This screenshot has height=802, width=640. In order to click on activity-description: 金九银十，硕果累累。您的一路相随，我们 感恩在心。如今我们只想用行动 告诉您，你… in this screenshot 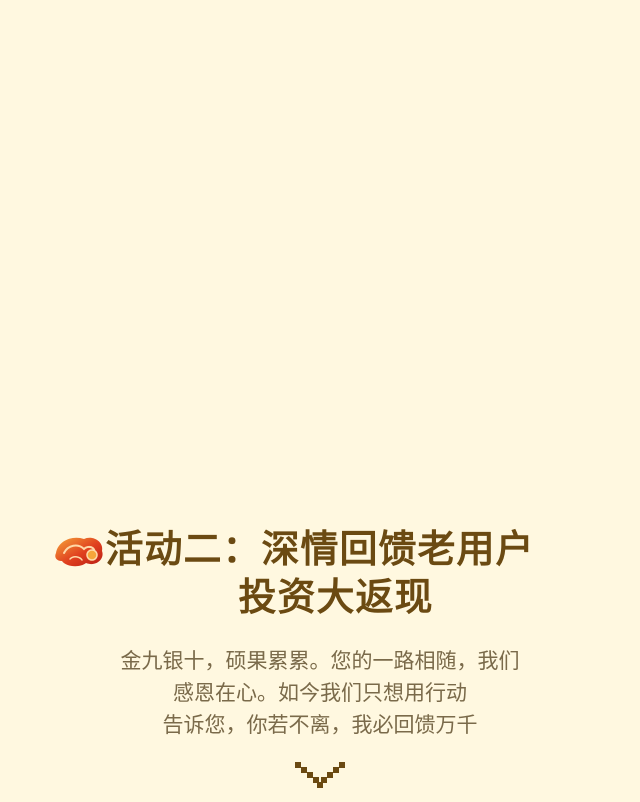, I will do `click(320, 693)`.